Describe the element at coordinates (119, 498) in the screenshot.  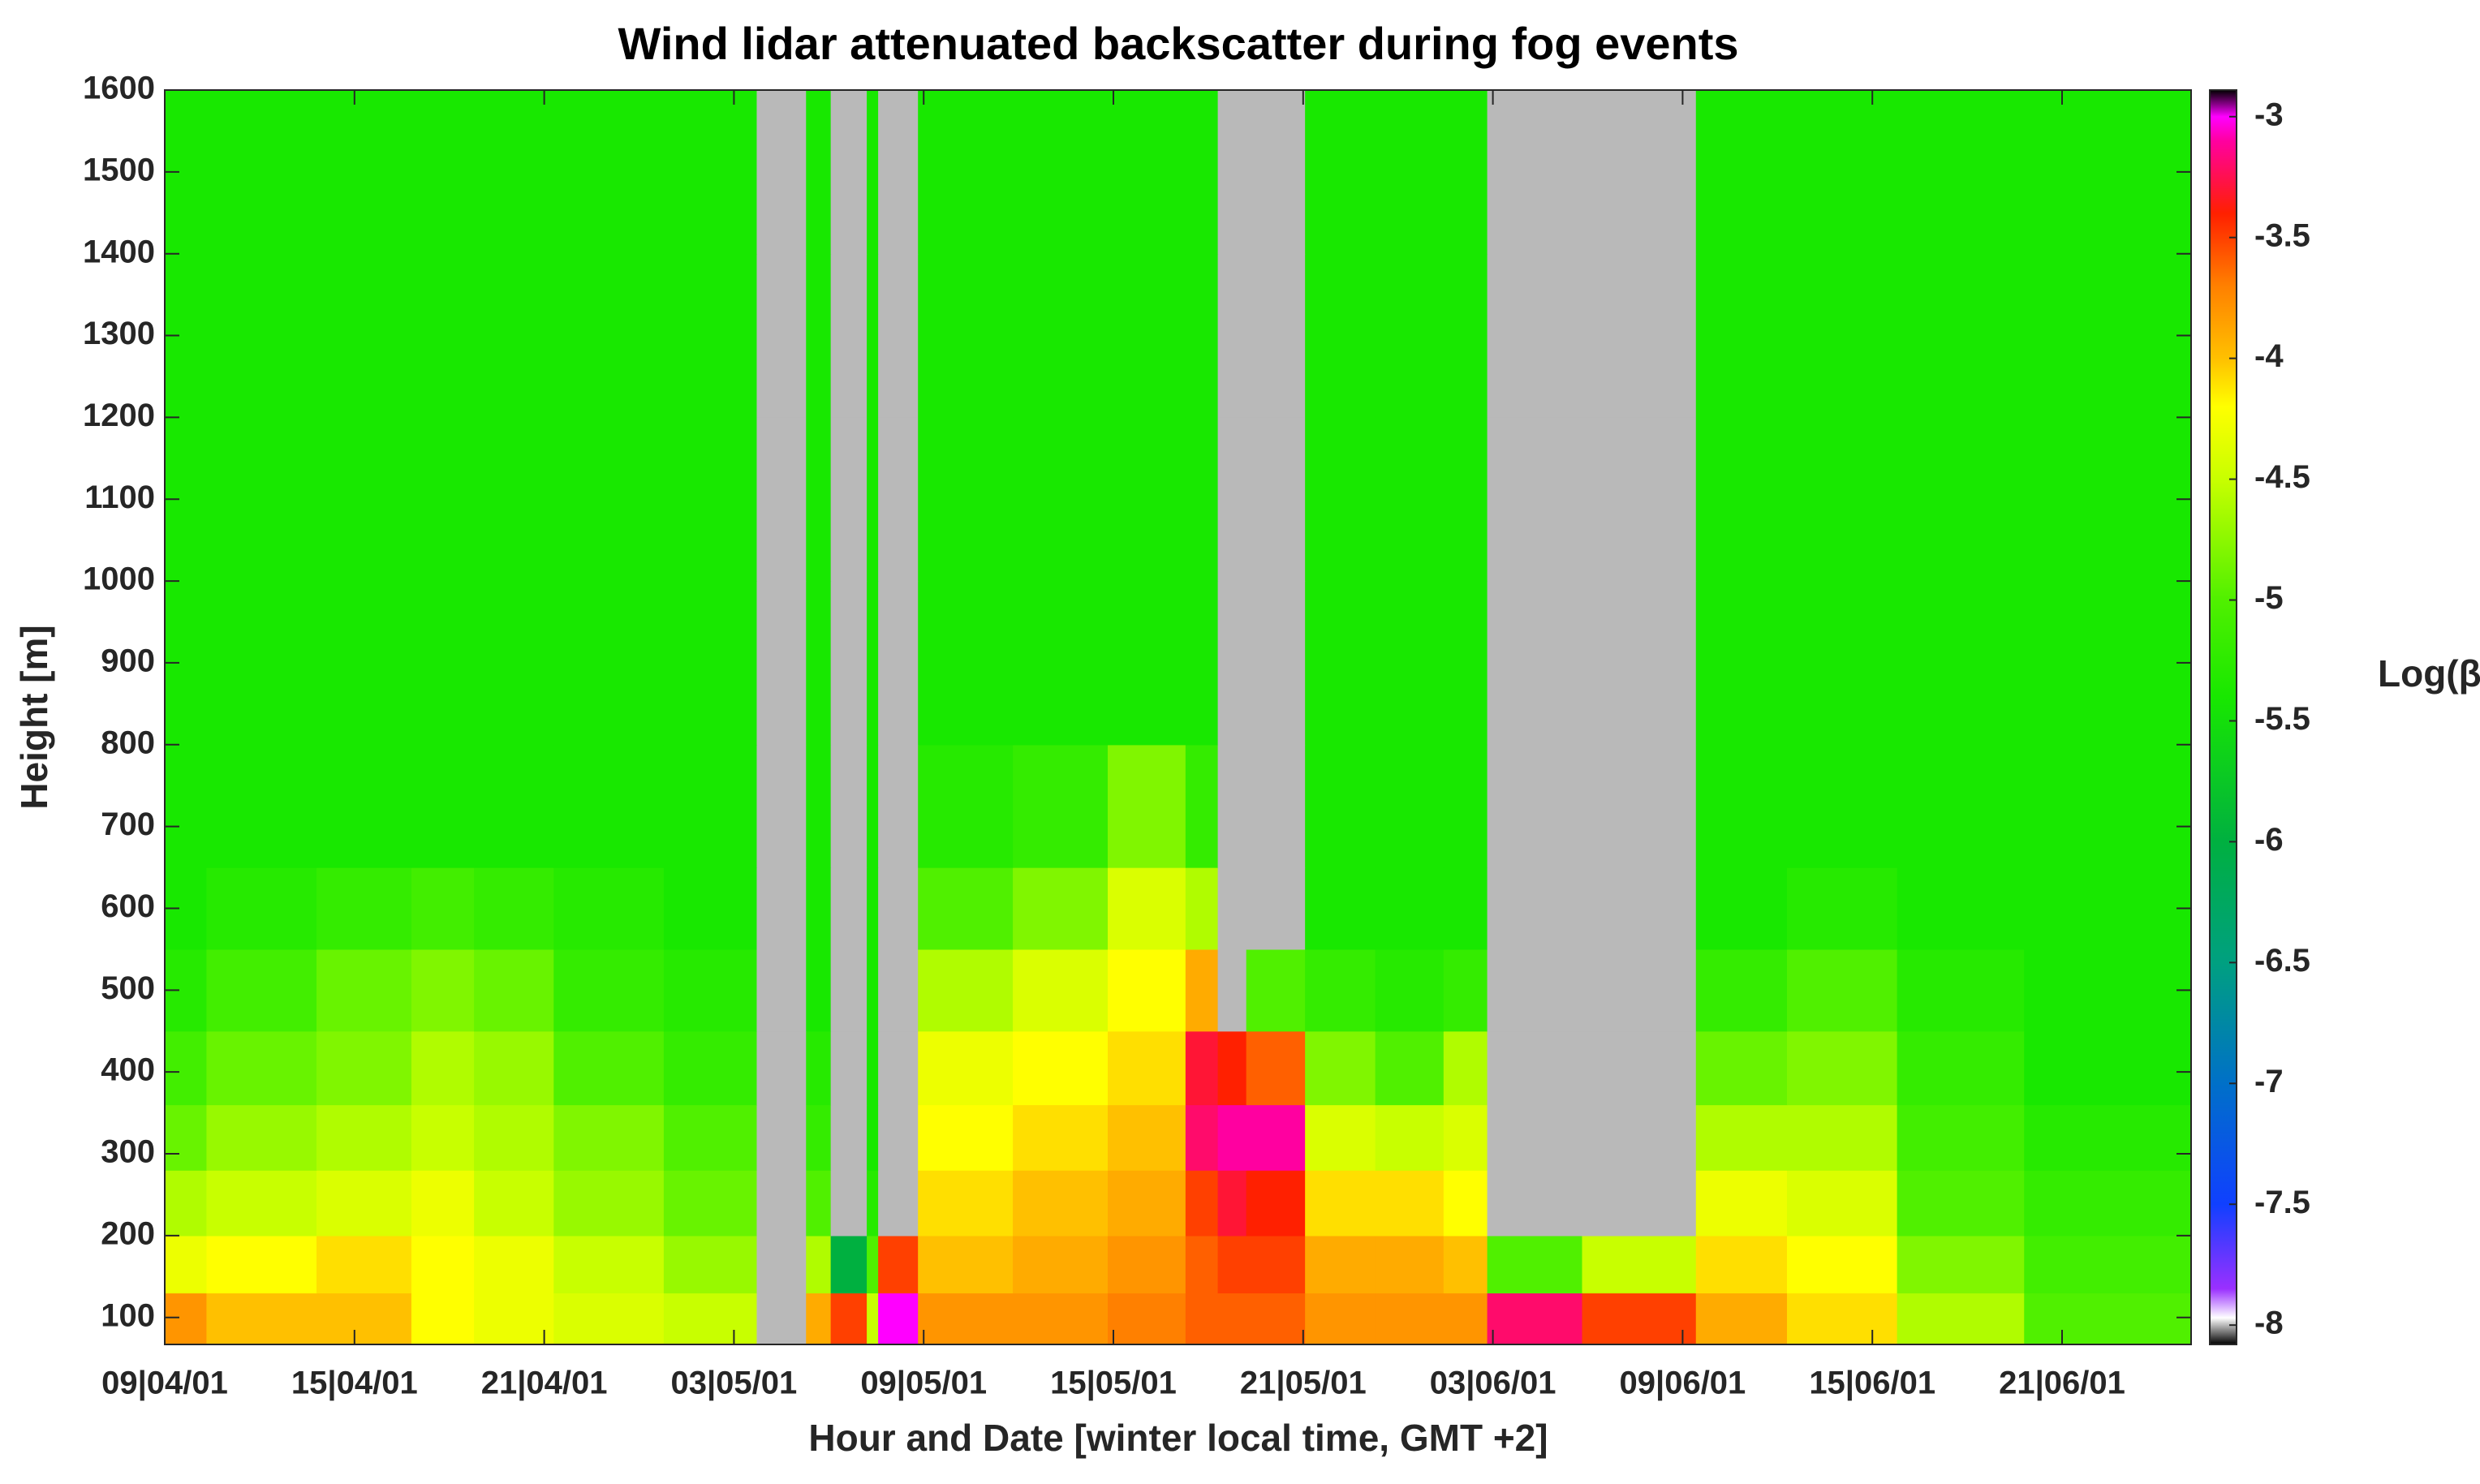
I see `y-tick-label: 1100` at that location.